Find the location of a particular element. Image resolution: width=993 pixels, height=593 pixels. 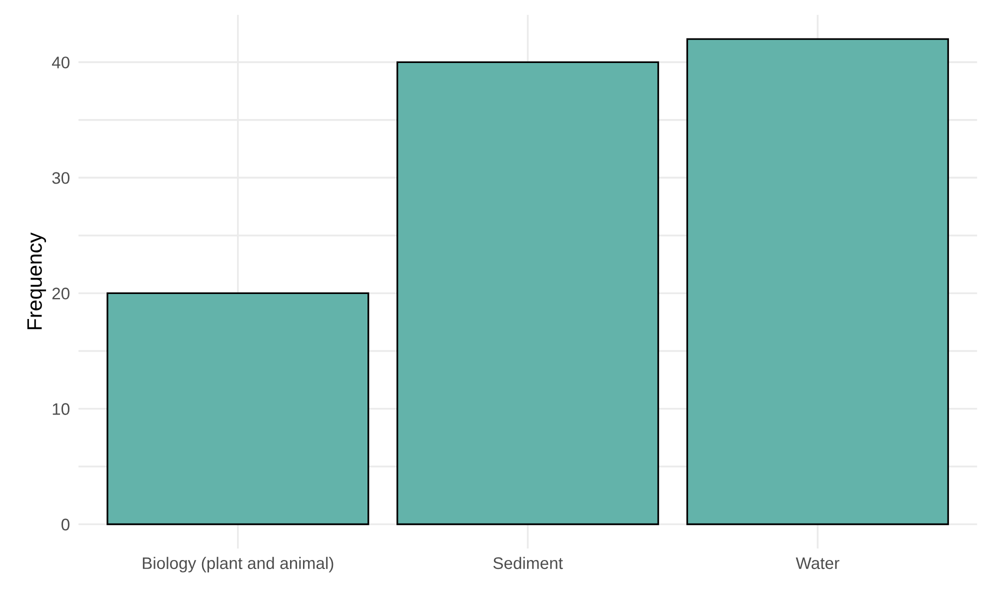

x-tick-label: Sediment is located at coordinates (528, 563).